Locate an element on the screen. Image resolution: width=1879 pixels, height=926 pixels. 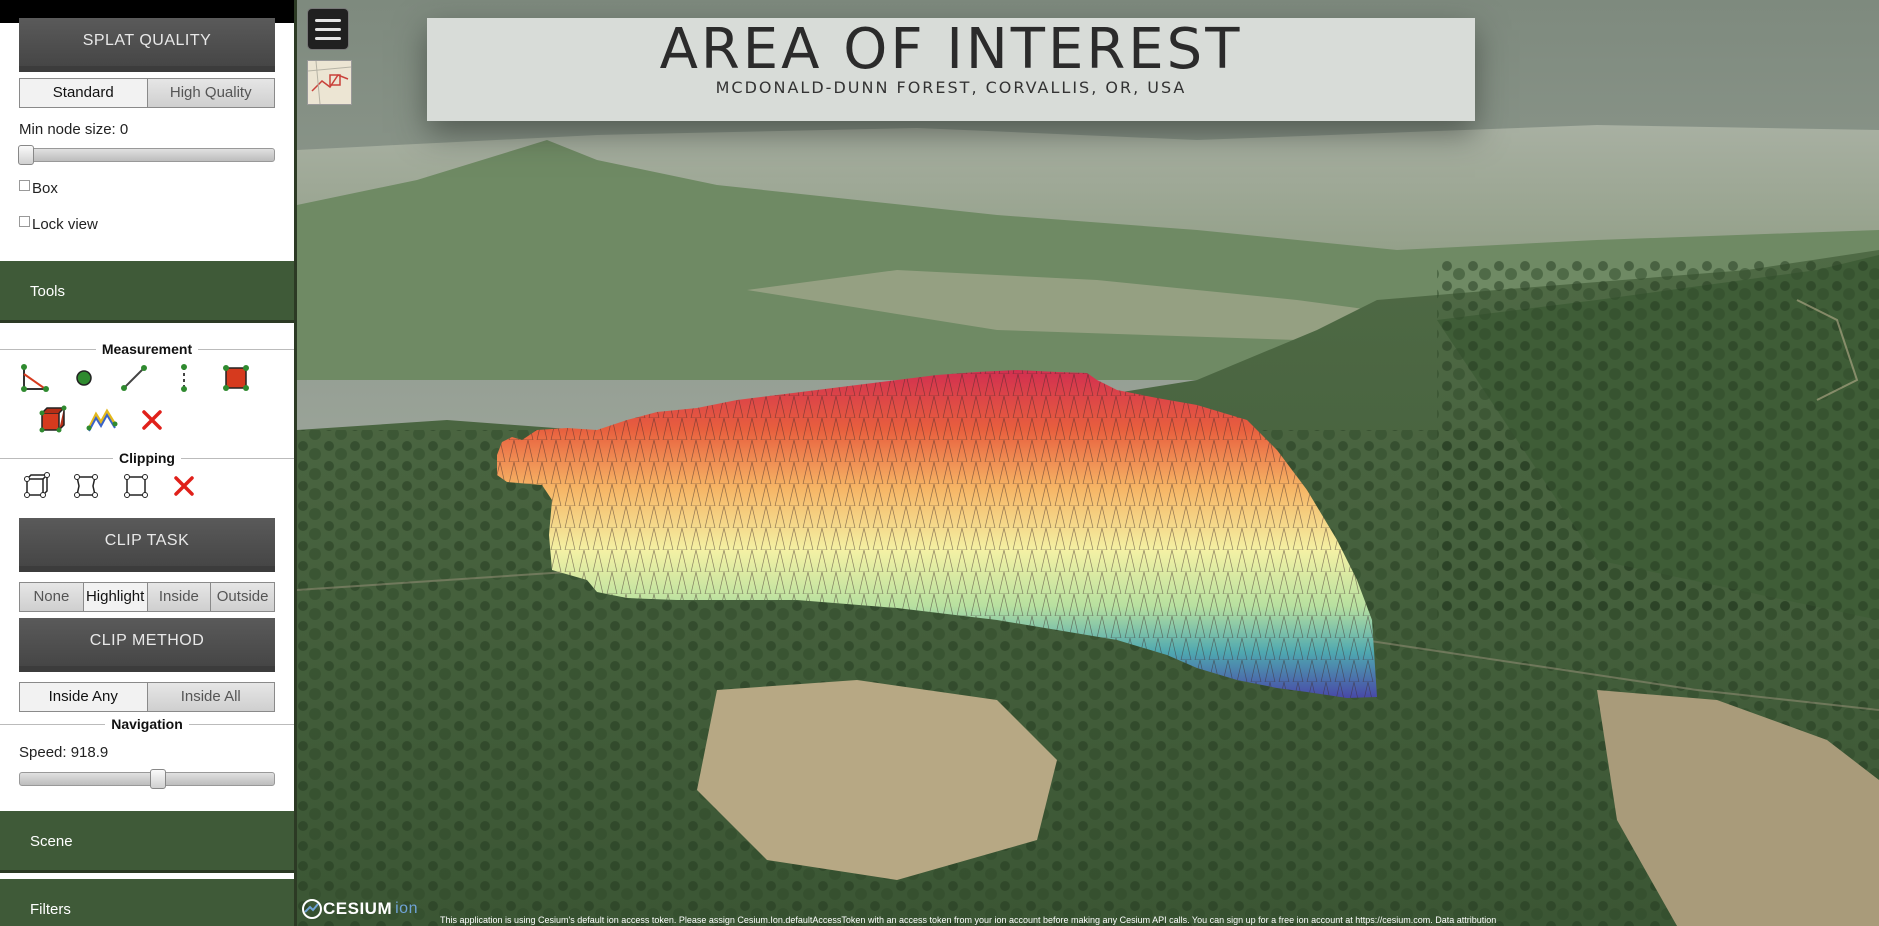
cesium-logo-text: CESIUM is located at coordinates (358, 908).